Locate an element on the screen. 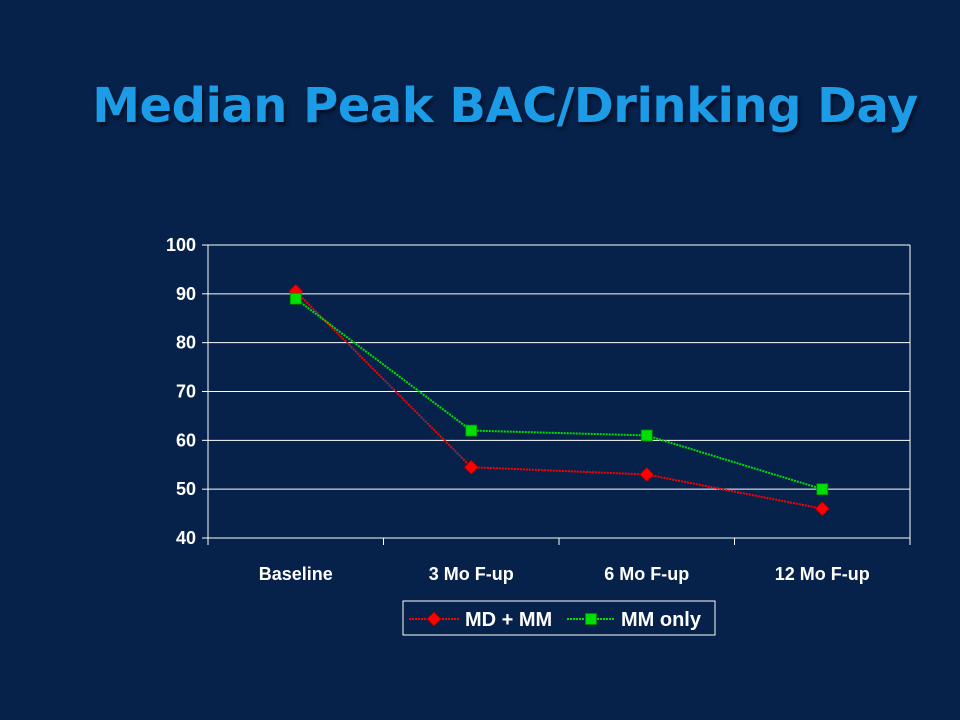 The image size is (960, 720). legend-label: MD + MM is located at coordinates (508, 620).